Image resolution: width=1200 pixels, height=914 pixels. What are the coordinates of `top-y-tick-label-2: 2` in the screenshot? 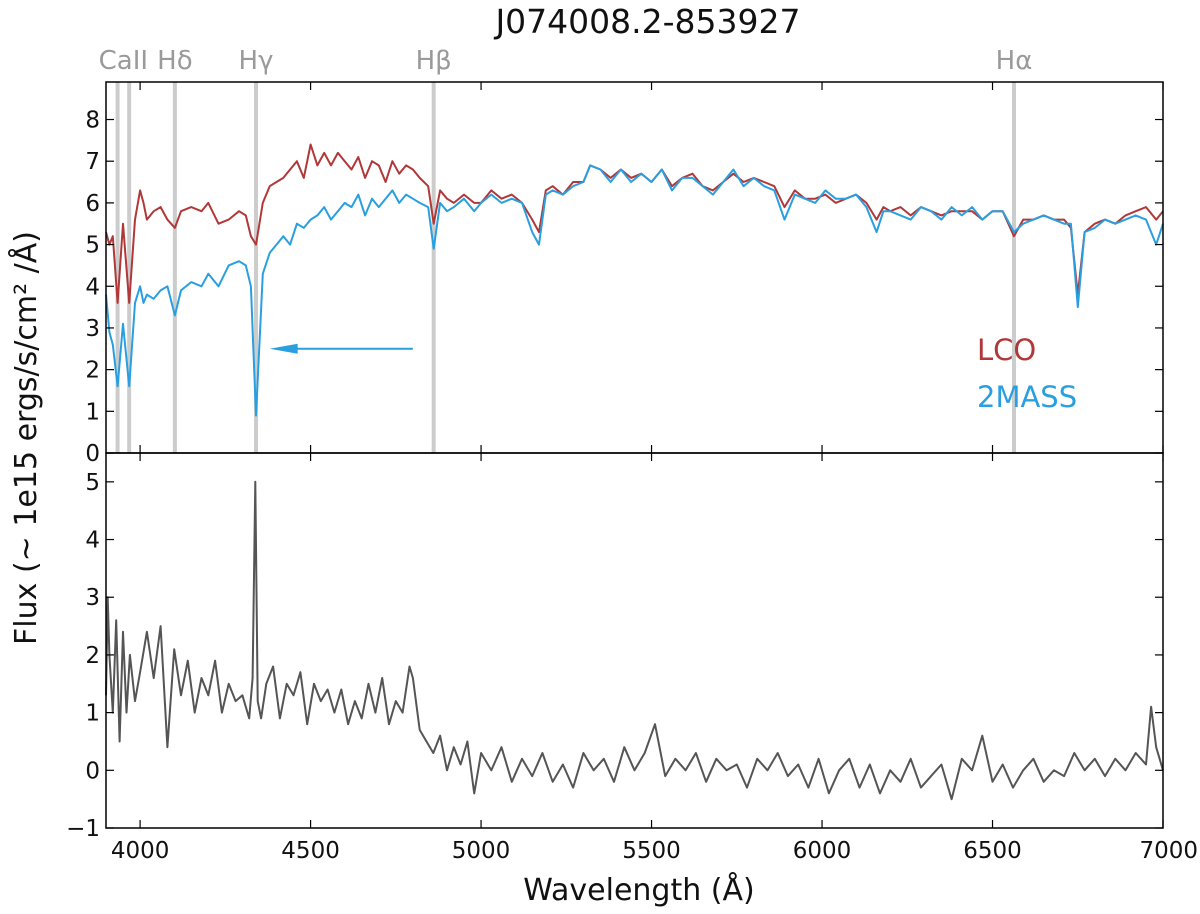 It's located at (92, 371).